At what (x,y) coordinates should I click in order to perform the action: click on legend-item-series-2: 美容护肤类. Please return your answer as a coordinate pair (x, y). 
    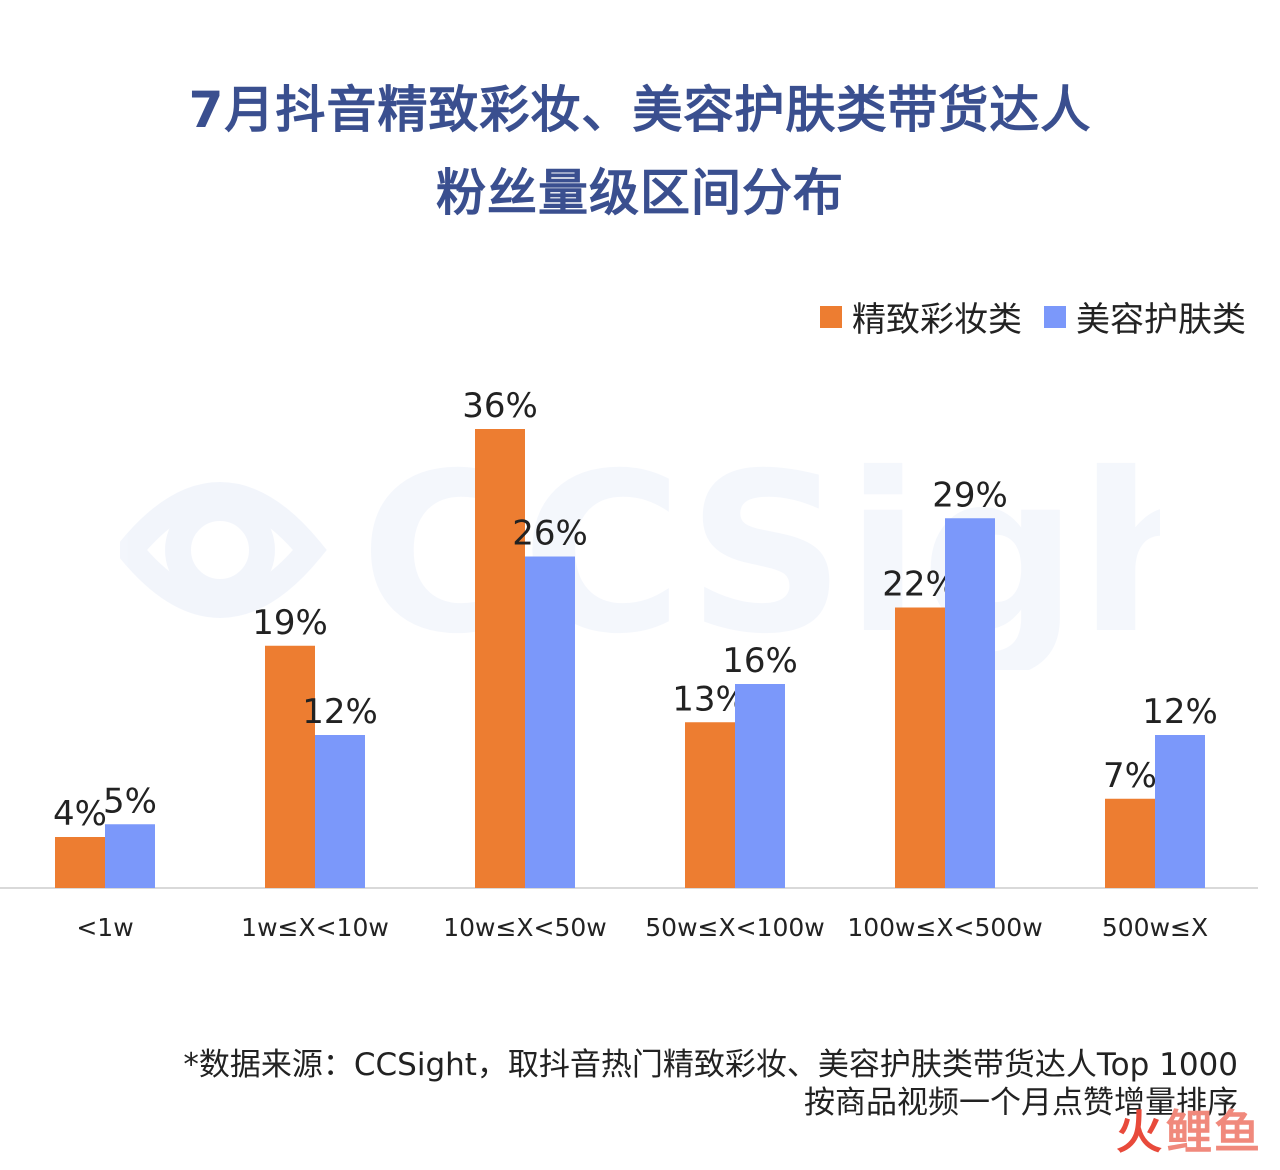
    Looking at the image, I should click on (1145, 316).